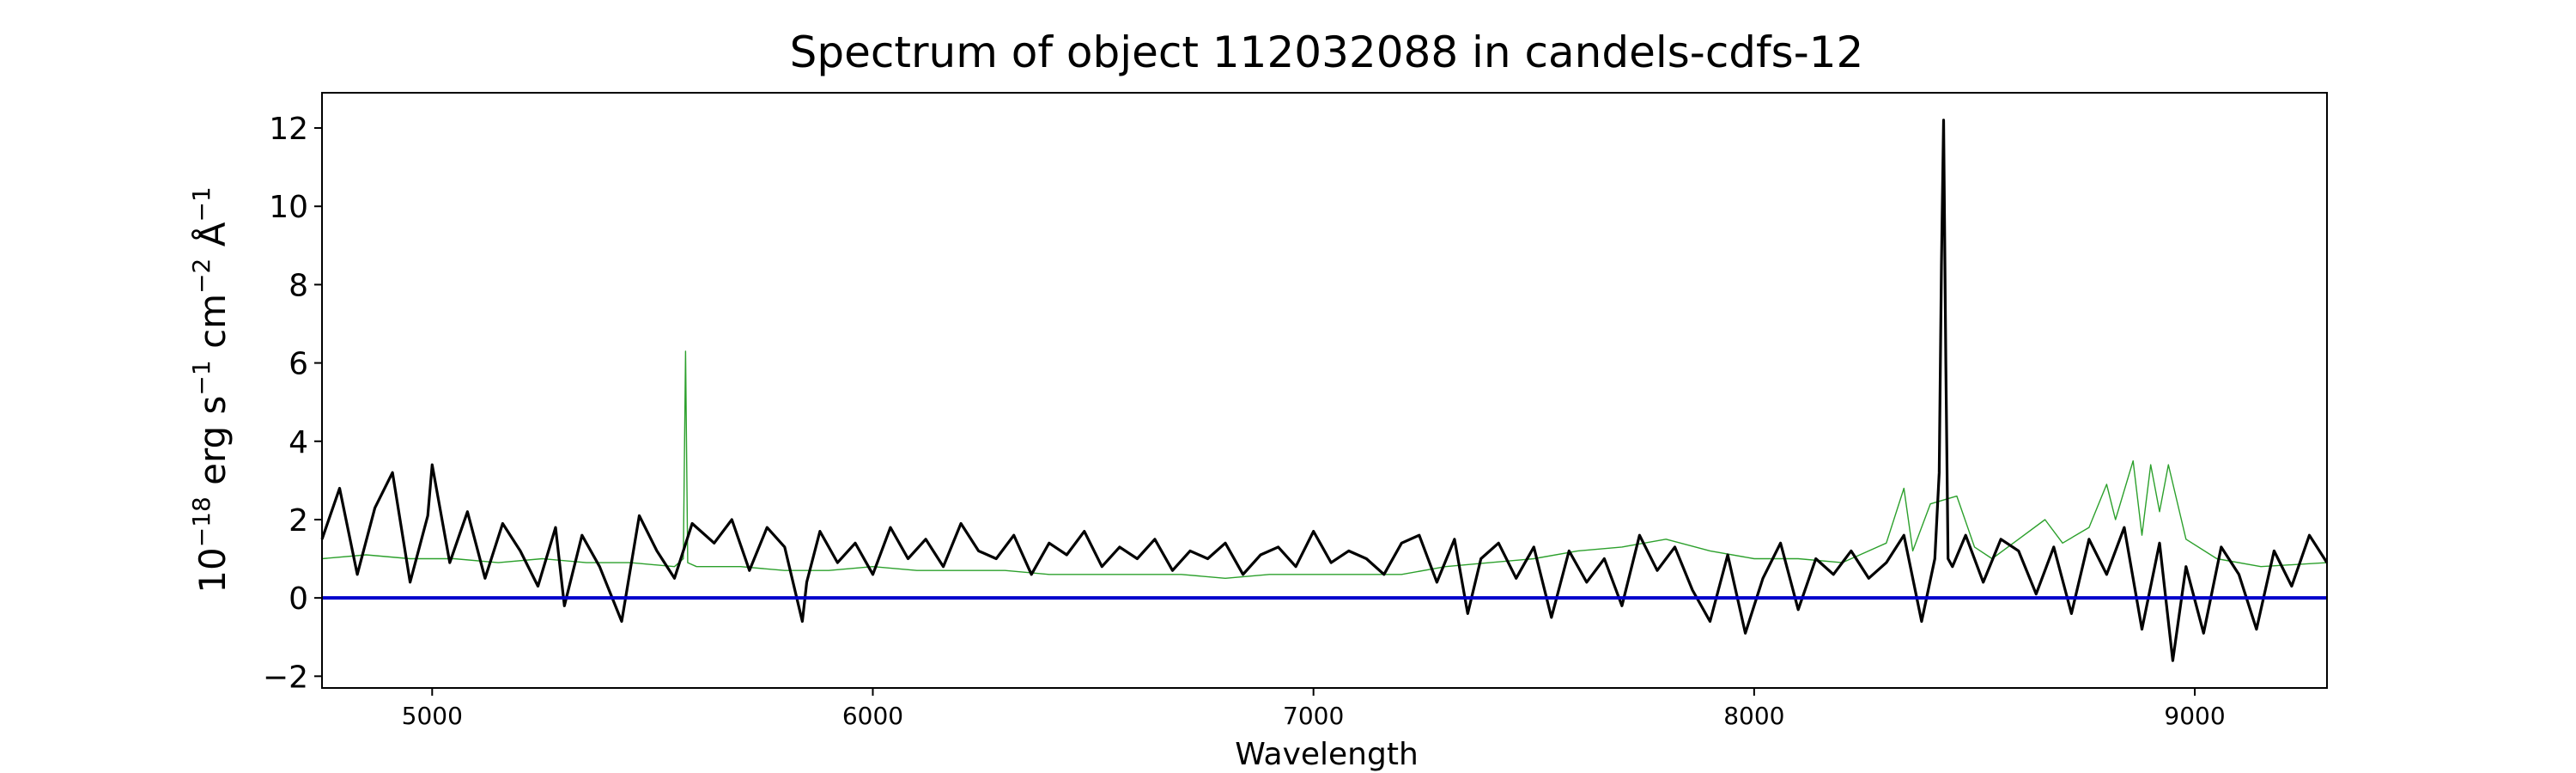 The width and height of the screenshot is (2576, 773). I want to click on y-axis-label: 10−18 erg s−1 cm−2 Å−1, so click(210, 389).